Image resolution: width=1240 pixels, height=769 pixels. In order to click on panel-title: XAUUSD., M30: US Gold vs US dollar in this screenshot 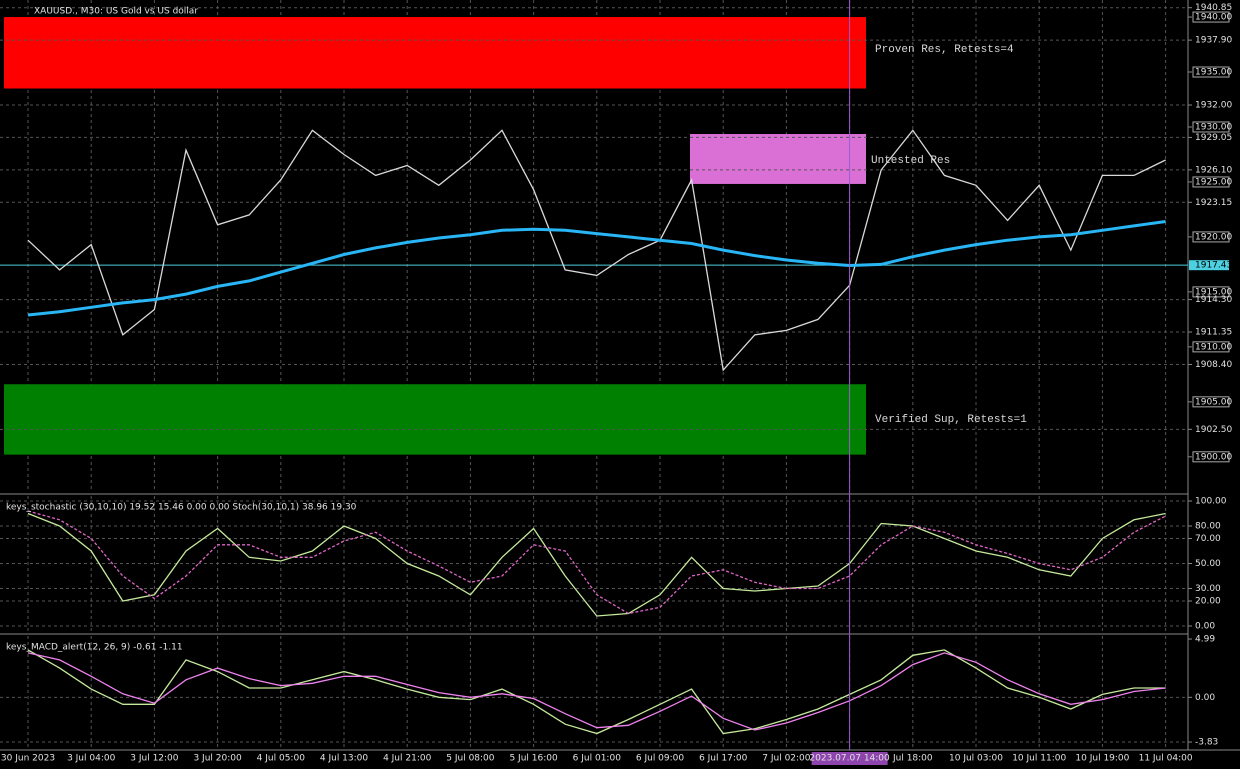, I will do `click(116, 12)`.